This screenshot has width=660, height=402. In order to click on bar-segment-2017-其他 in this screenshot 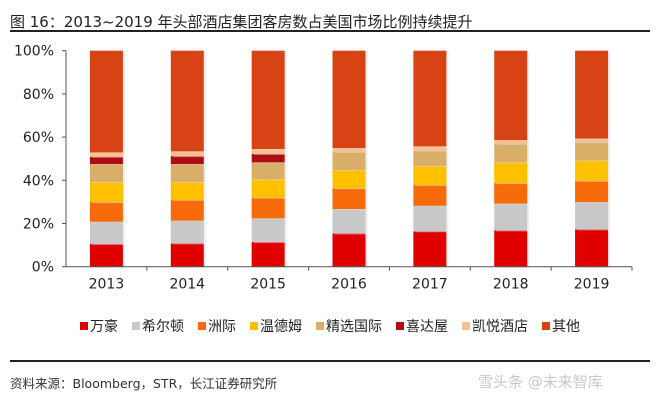, I will do `click(430, 98)`.